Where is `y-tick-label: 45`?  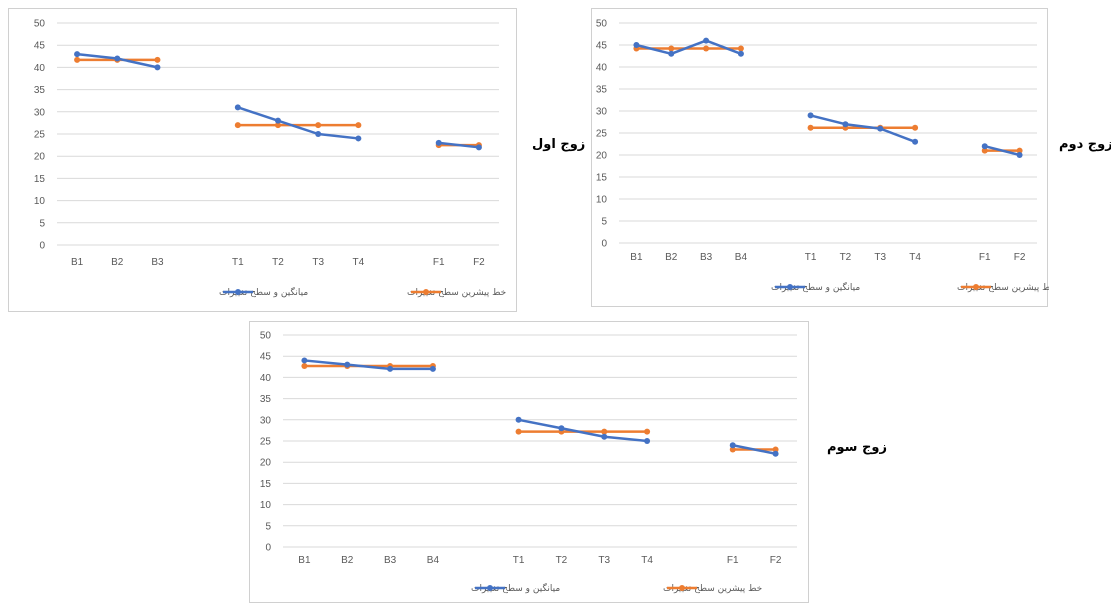
y-tick-label: 45 is located at coordinates (40, 46).